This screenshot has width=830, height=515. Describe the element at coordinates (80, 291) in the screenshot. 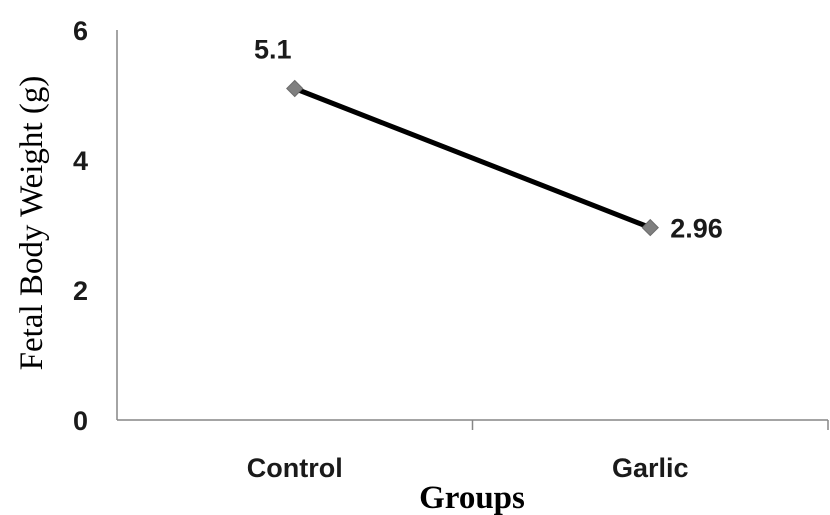

I see `y-tick-label: 2` at that location.